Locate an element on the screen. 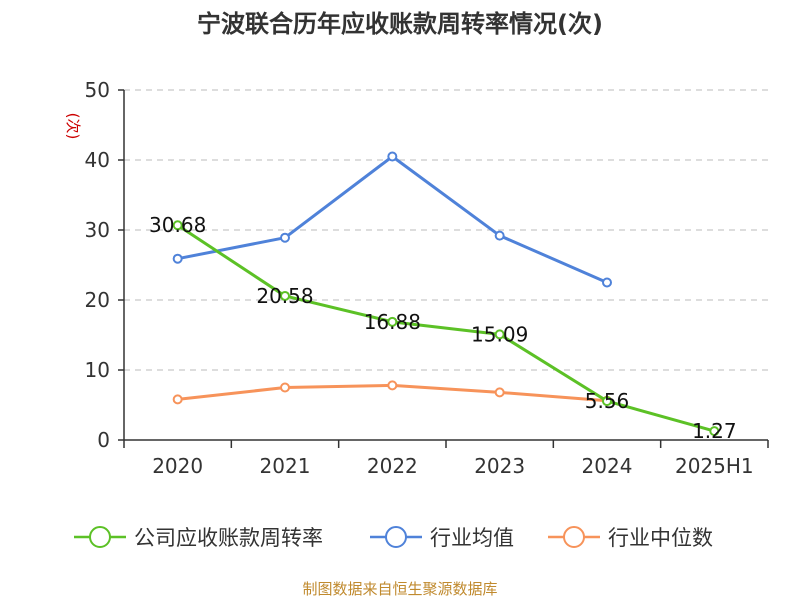 Image resolution: width=800 pixels, height=600 pixels. legend-item: 行业中位数 is located at coordinates (630, 538).